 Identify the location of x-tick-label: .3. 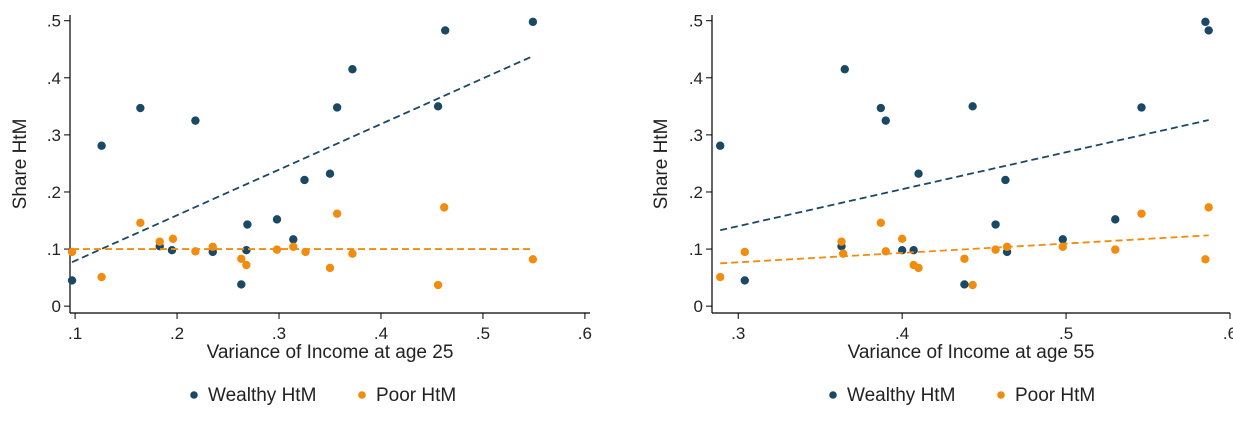
(738, 333).